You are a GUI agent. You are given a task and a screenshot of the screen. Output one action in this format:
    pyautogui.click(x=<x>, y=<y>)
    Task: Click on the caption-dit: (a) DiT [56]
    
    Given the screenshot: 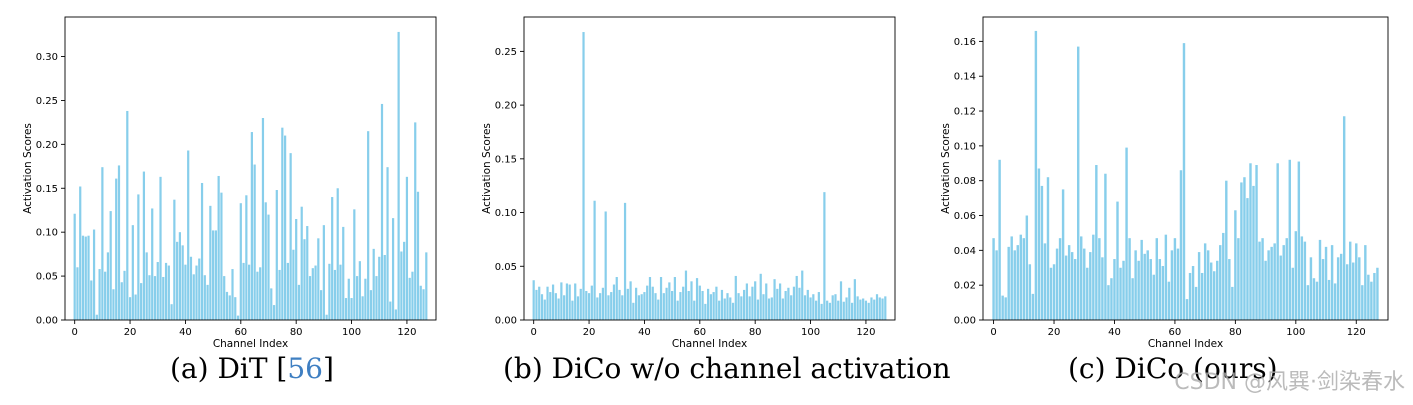 What is the action you would take?
    pyautogui.click(x=252, y=372)
    